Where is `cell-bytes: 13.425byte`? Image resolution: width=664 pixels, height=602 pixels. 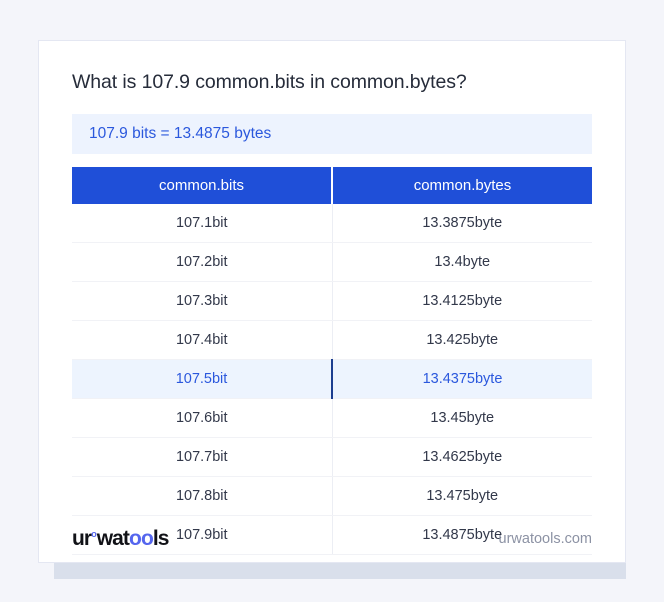 cell-bytes: 13.425byte is located at coordinates (462, 340).